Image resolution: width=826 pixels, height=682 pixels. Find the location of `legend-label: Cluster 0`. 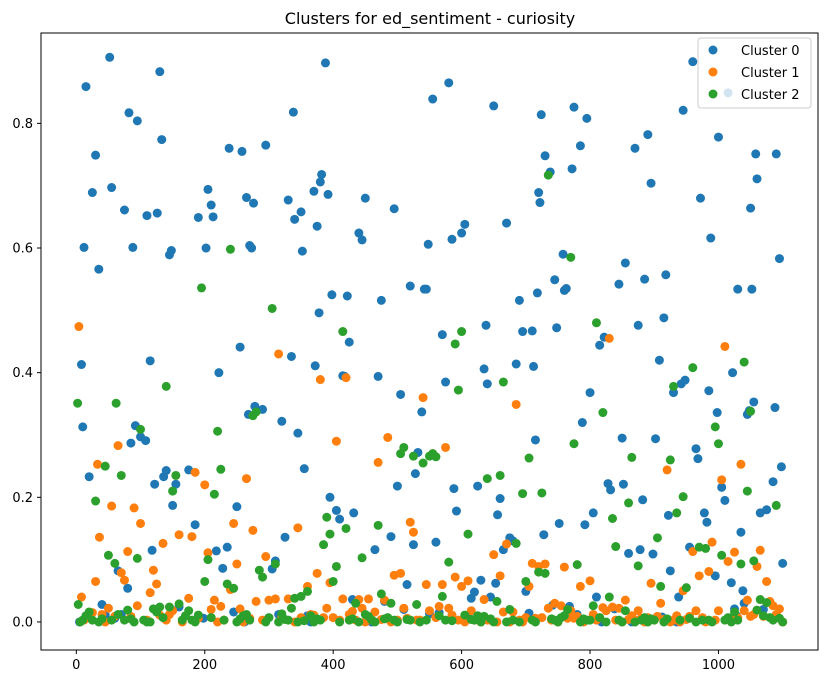

legend-label: Cluster 0 is located at coordinates (770, 51).